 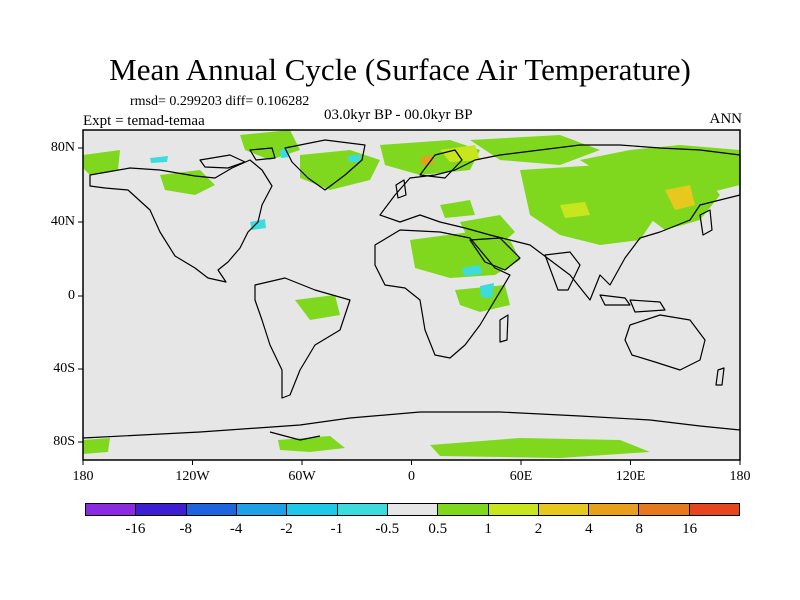 I want to click on lat-tick-label: 40S, so click(x=64, y=368).